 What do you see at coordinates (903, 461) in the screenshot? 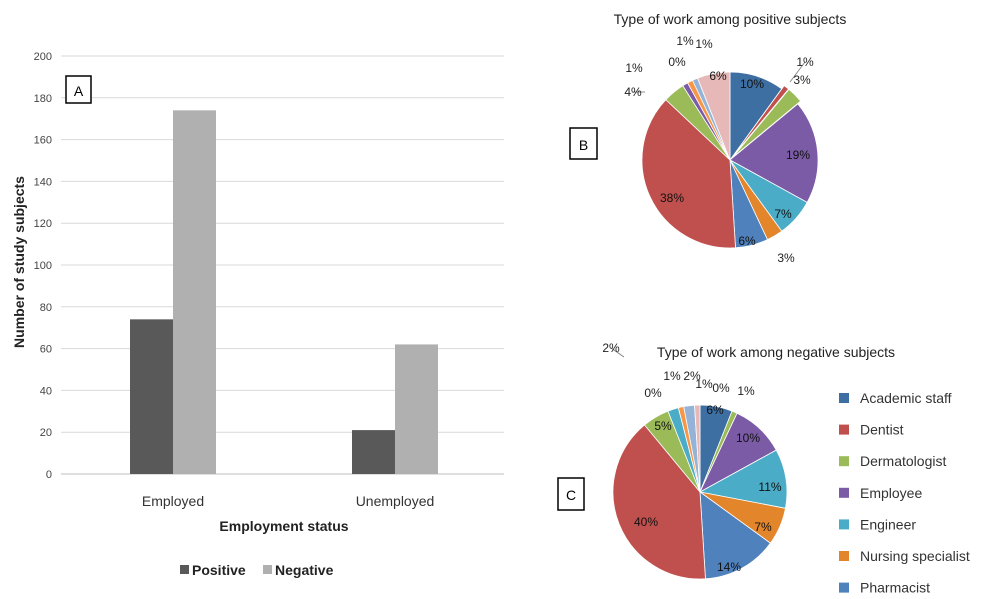
I see `legend-label: Dermatologist` at bounding box center [903, 461].